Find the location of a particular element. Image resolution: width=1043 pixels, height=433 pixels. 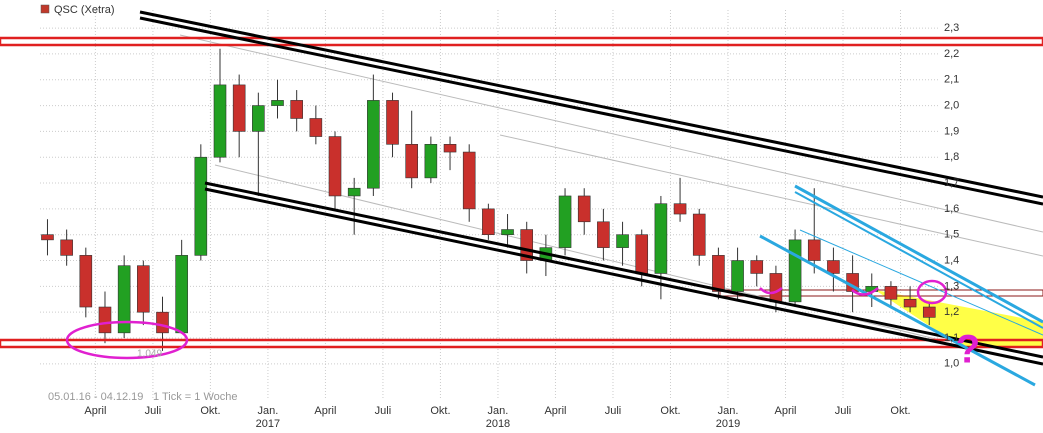

y-tick-label: 1,3 is located at coordinates (951, 286).